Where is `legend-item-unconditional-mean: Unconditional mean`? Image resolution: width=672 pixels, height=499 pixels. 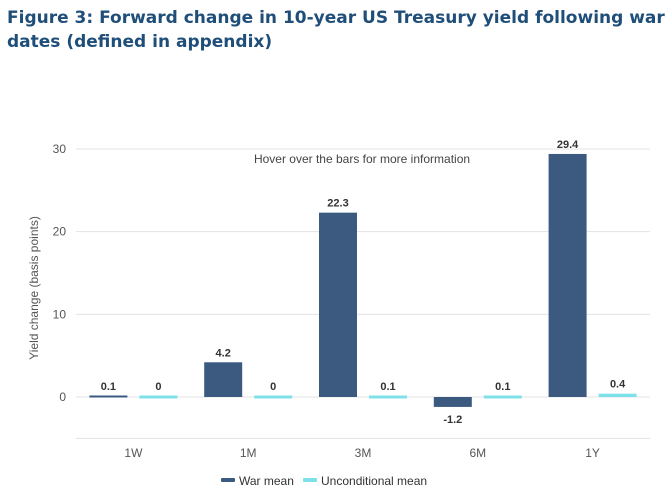
legend-item-unconditional-mean: Unconditional mean is located at coordinates (374, 481).